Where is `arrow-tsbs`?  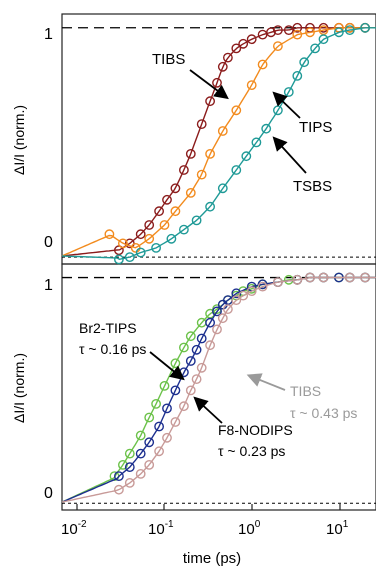 arrow-tsbs is located at coordinates (289, 155).